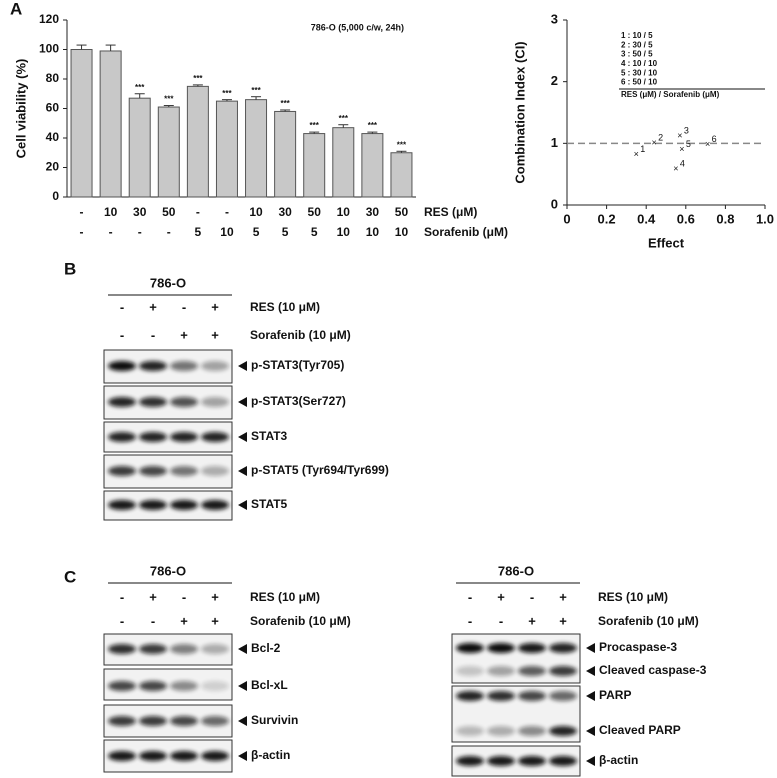 Image resolution: width=777 pixels, height=778 pixels. What do you see at coordinates (653, 670) in the screenshot?
I see `band-label: Cleaved caspase-3` at bounding box center [653, 670].